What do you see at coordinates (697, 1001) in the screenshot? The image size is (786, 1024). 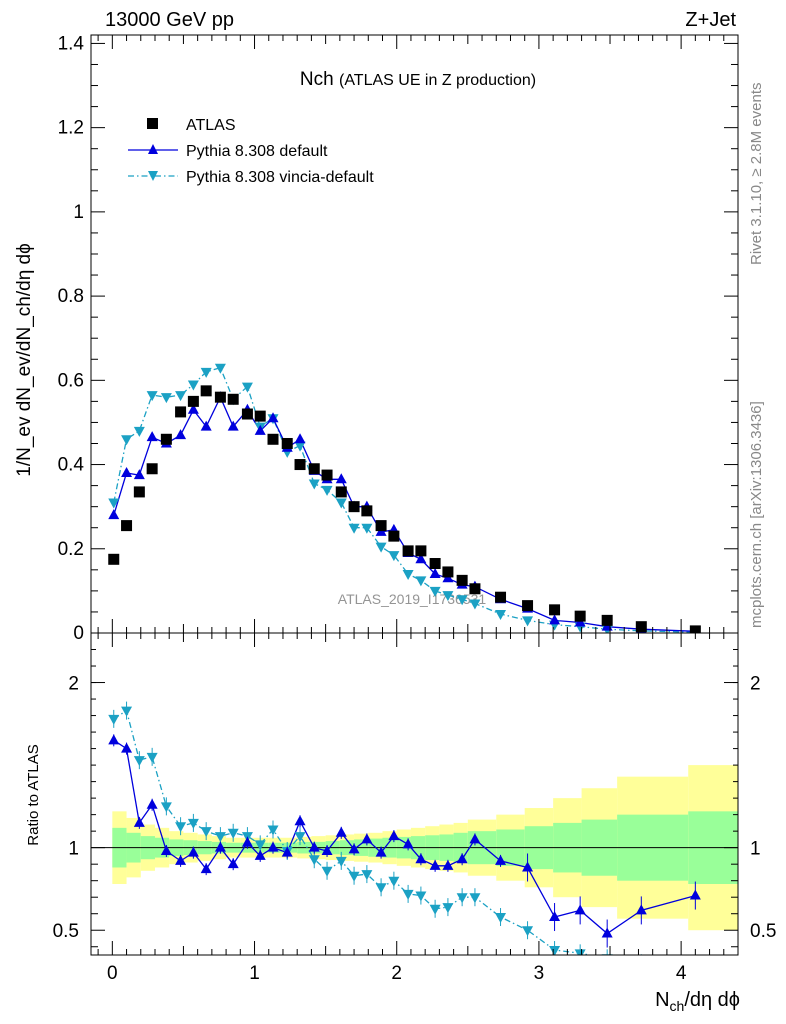 I see `x-axis-label: Nch/dη dϕ` at bounding box center [697, 1001].